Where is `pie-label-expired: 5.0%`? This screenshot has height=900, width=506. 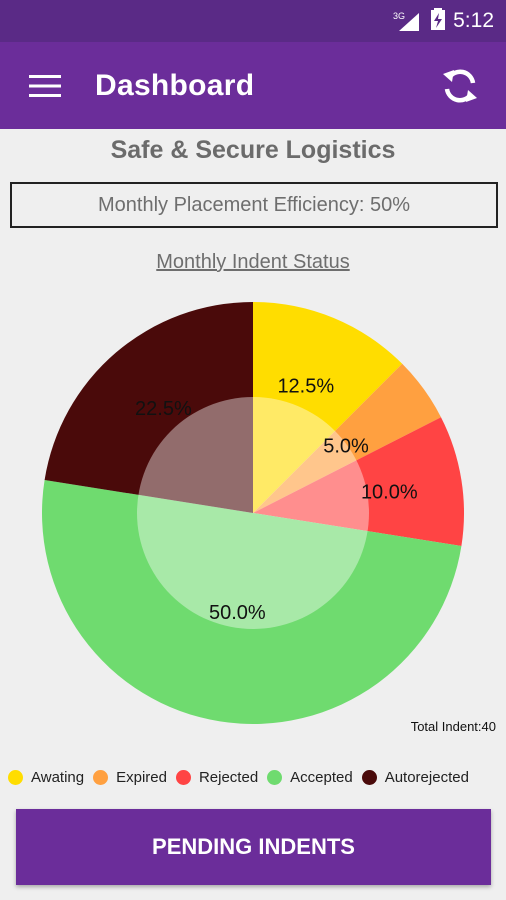
pie-label-expired: 5.0% is located at coordinates (346, 446).